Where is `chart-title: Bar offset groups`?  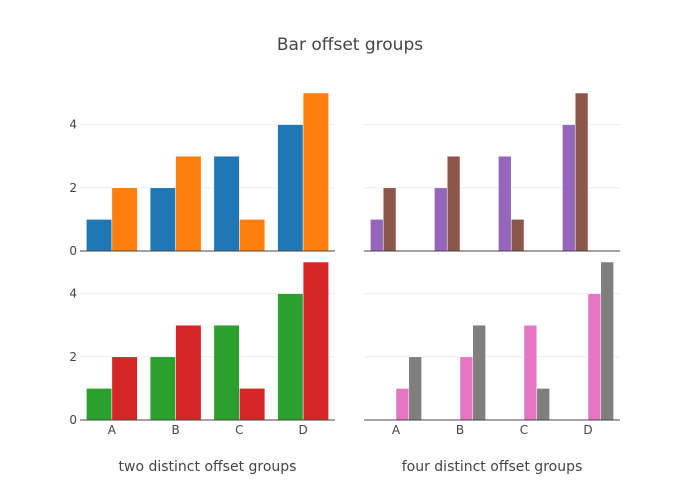
chart-title: Bar offset groups is located at coordinates (350, 45).